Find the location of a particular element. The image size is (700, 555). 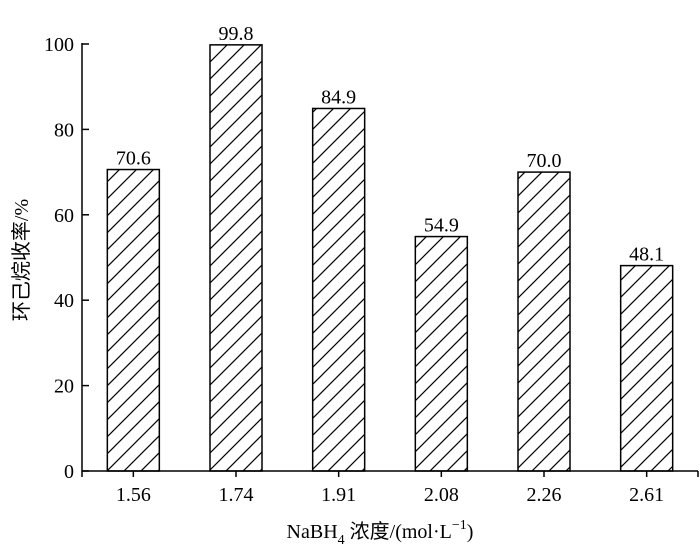

y-tick-label: 0 is located at coordinates (69, 472).